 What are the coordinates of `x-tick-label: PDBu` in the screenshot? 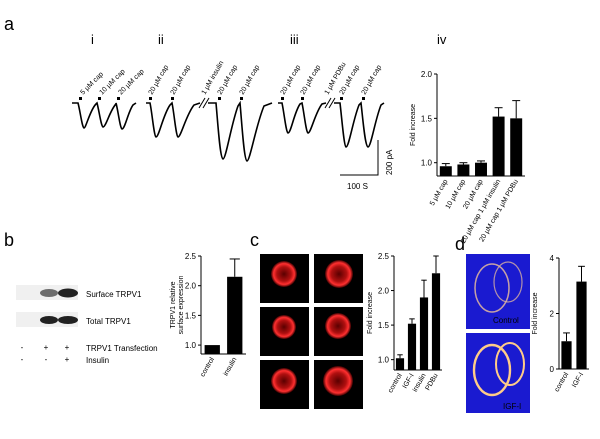 It's located at (432, 381).